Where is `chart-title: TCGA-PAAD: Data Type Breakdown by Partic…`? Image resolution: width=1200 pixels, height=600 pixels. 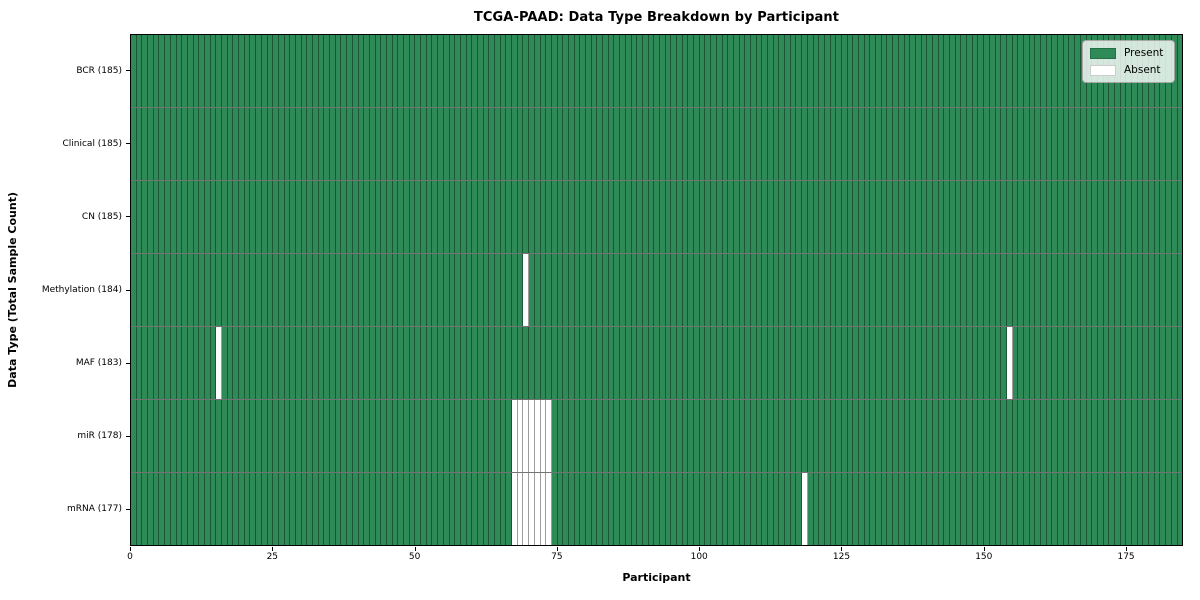 chart-title: TCGA-PAAD: Data Type Breakdown by Partic… is located at coordinates (656, 17).